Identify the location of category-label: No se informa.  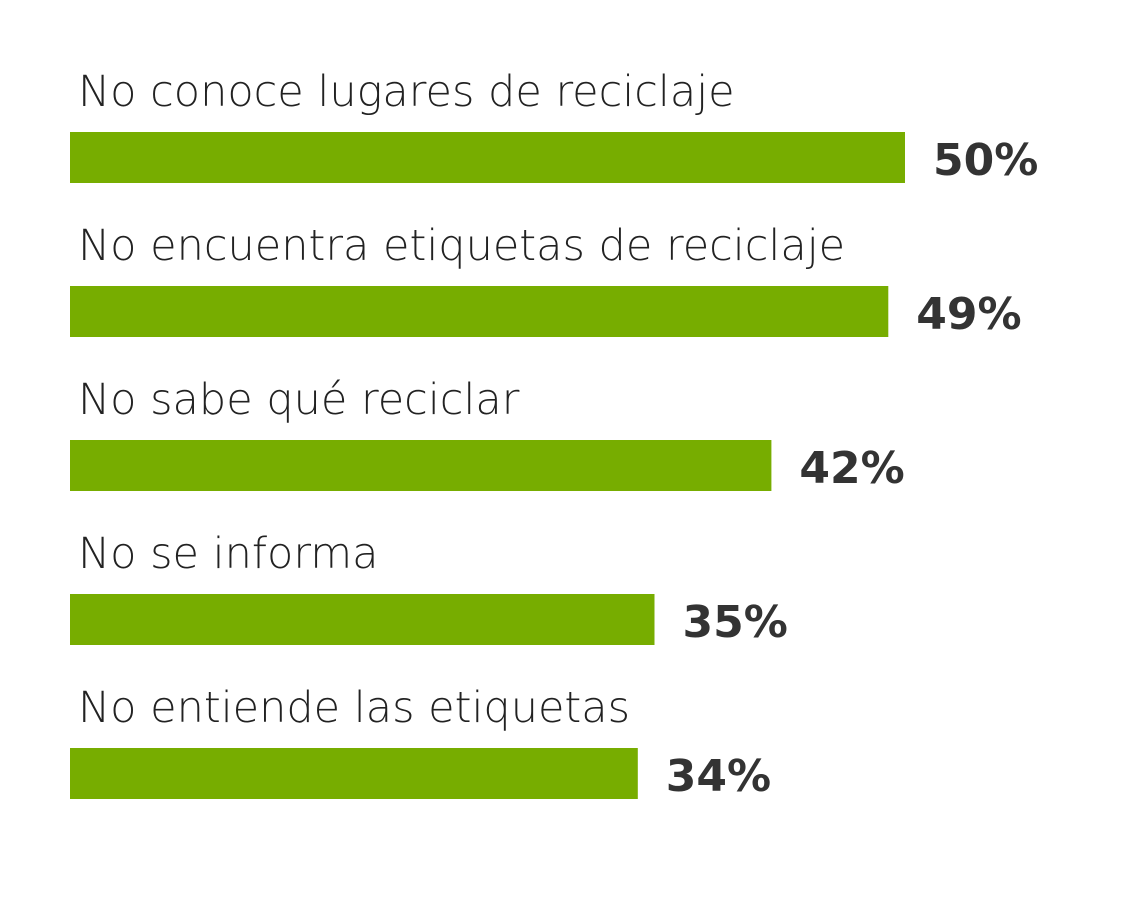
(228, 554).